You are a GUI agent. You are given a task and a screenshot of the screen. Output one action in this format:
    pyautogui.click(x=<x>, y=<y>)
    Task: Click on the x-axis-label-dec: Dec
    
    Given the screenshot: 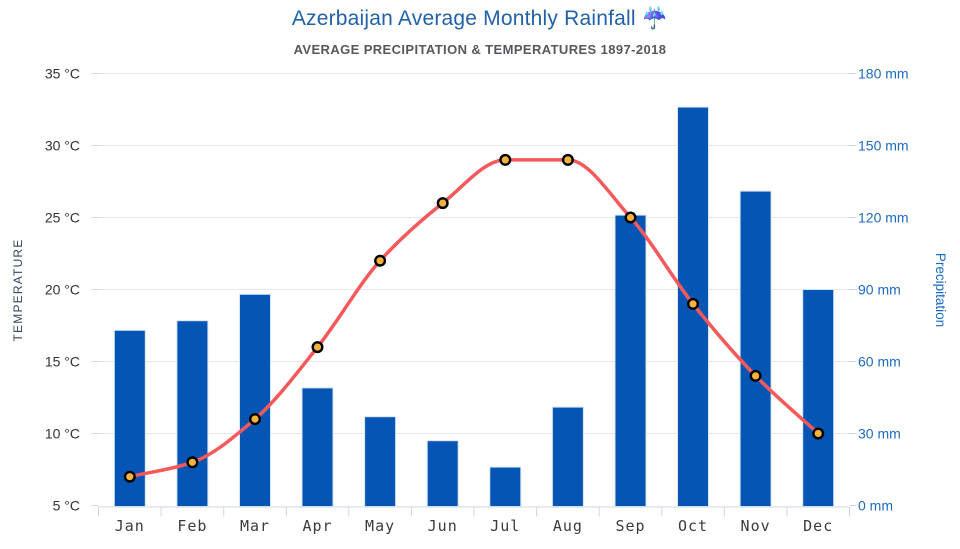 What is the action you would take?
    pyautogui.click(x=818, y=526)
    